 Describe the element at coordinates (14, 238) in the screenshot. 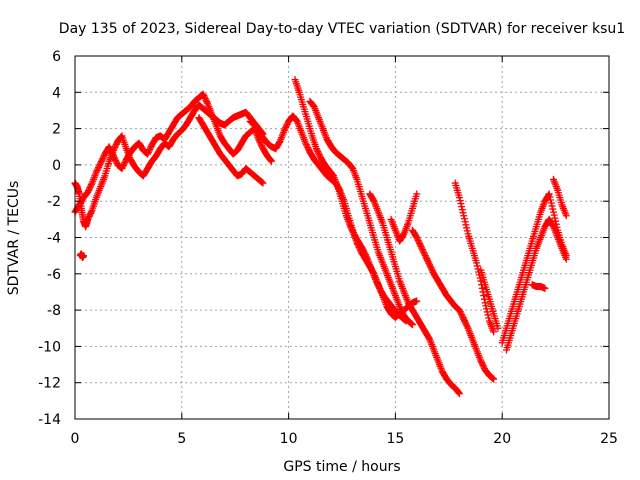

I see `y-axis-label: SDTVAR / TECUs` at that location.